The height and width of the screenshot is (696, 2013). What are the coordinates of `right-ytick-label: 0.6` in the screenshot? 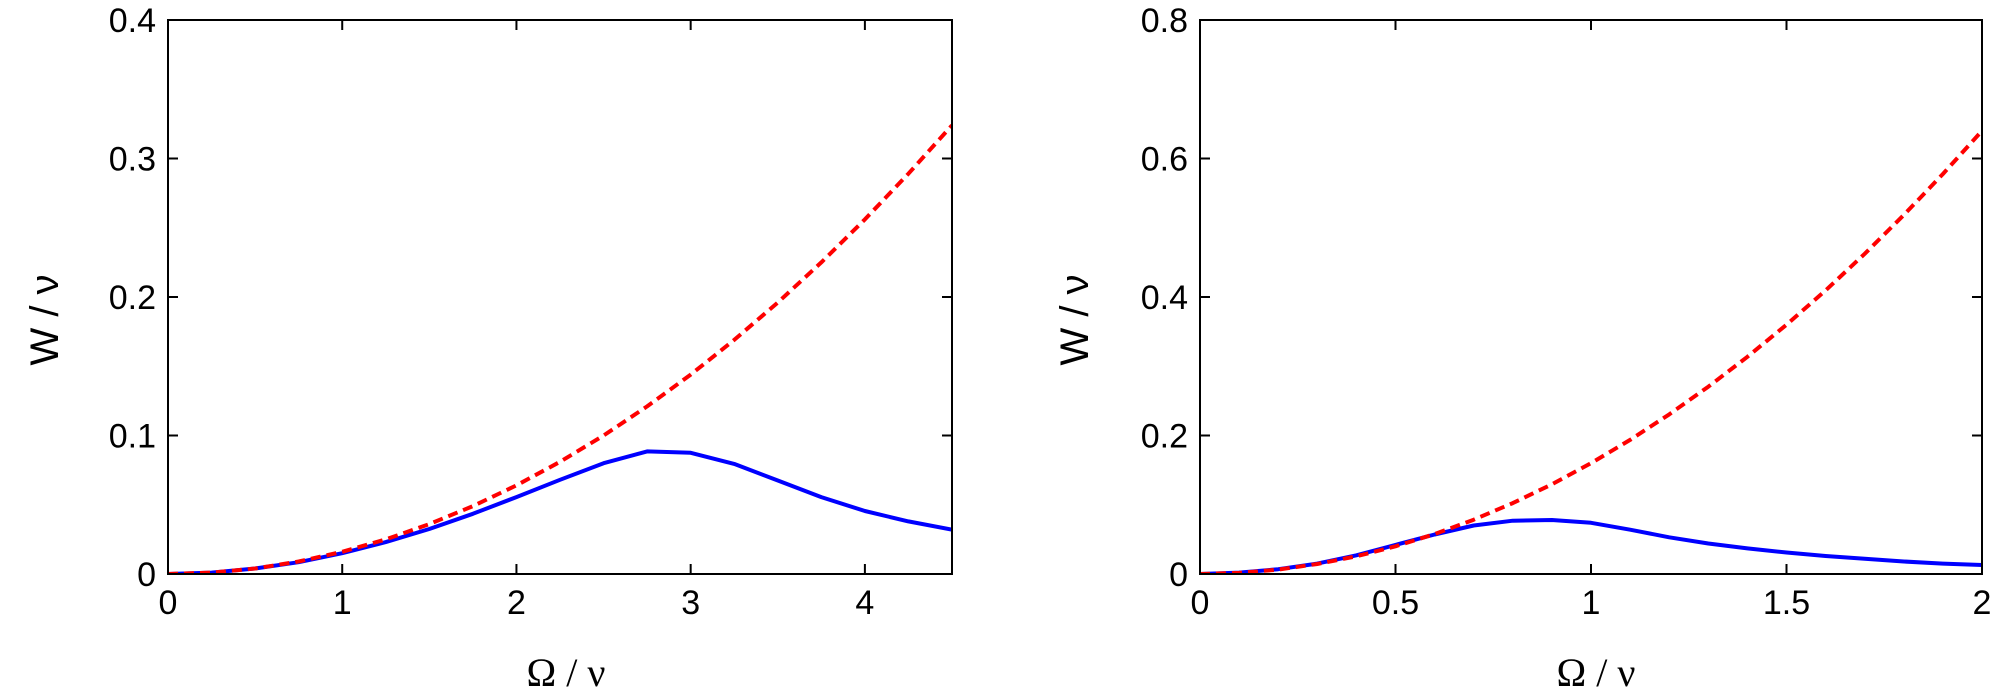 It's located at (1164, 160).